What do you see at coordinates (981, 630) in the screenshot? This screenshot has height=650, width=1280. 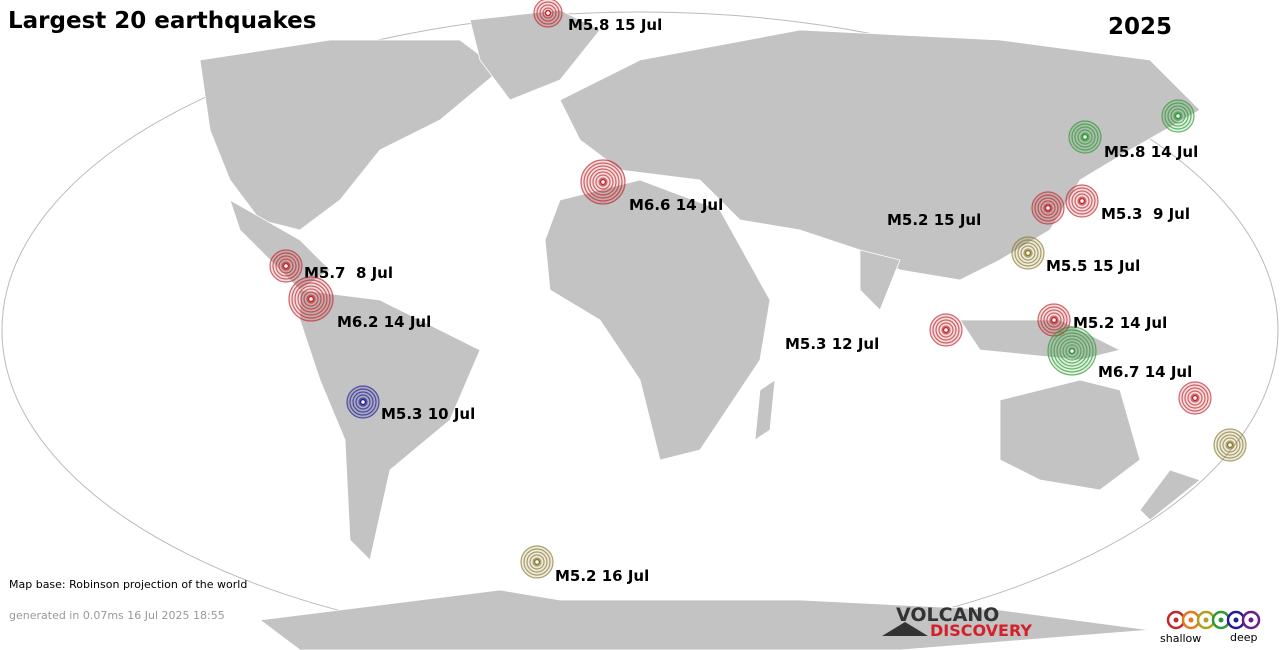 I see `logo-bottom: DISCOVERY` at bounding box center [981, 630].